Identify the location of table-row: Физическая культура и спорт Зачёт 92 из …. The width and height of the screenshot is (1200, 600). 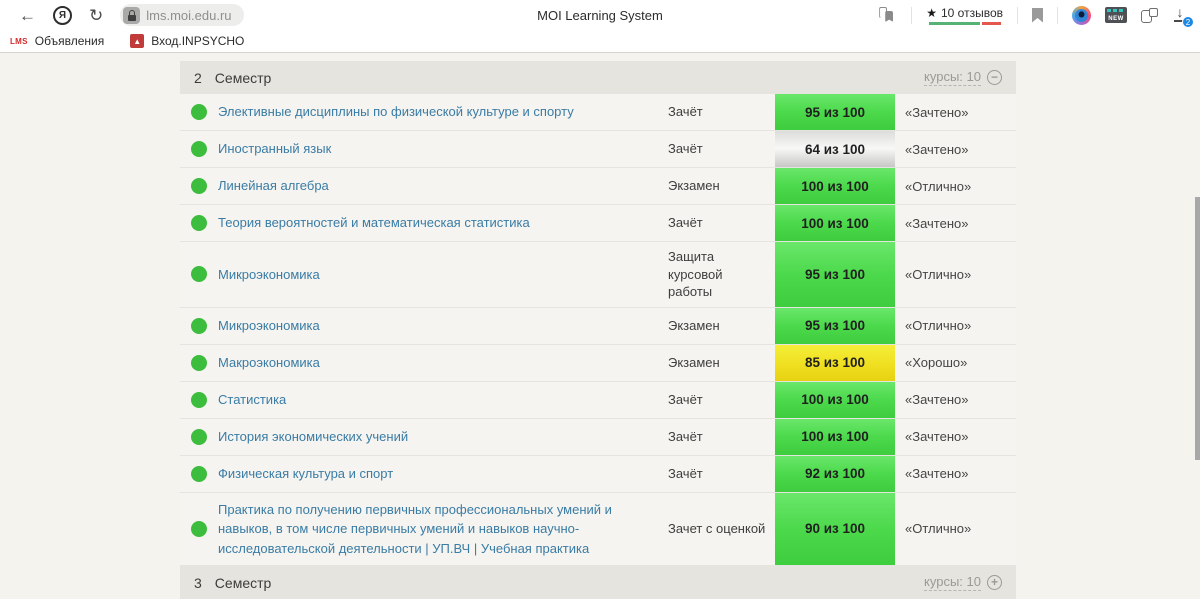
(598, 474).